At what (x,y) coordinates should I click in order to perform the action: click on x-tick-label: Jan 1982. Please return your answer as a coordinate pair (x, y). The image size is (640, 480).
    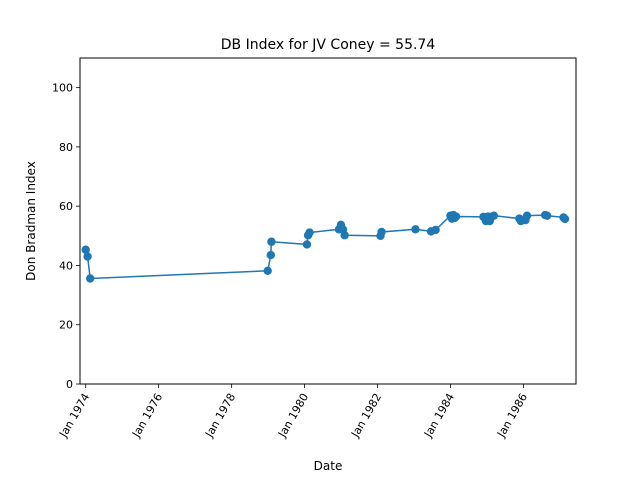
    Looking at the image, I should click on (366, 415).